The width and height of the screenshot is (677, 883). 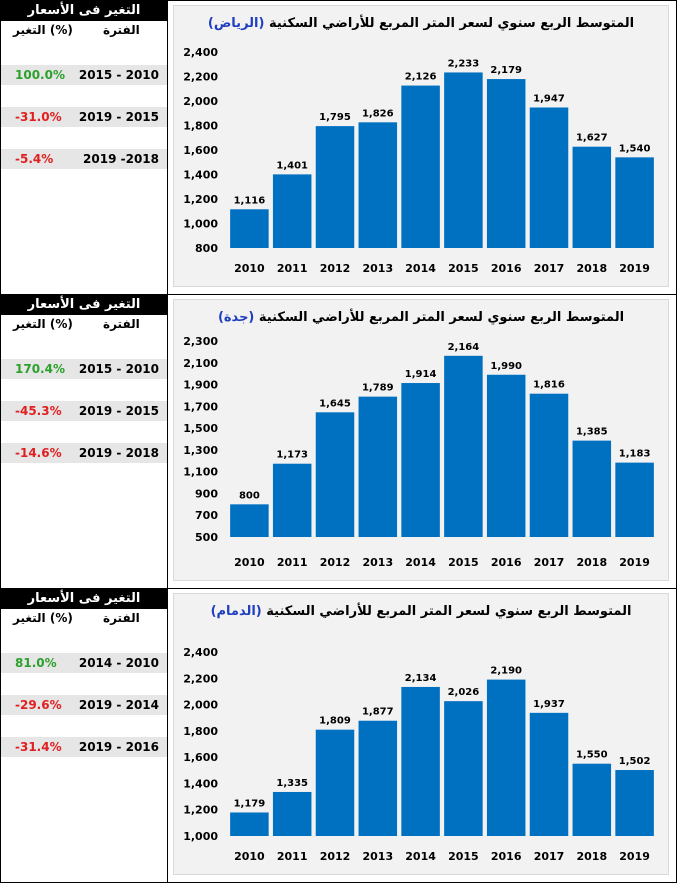 I want to click on change-row: -31.4% 2019 - 2016, so click(x=84, y=747).